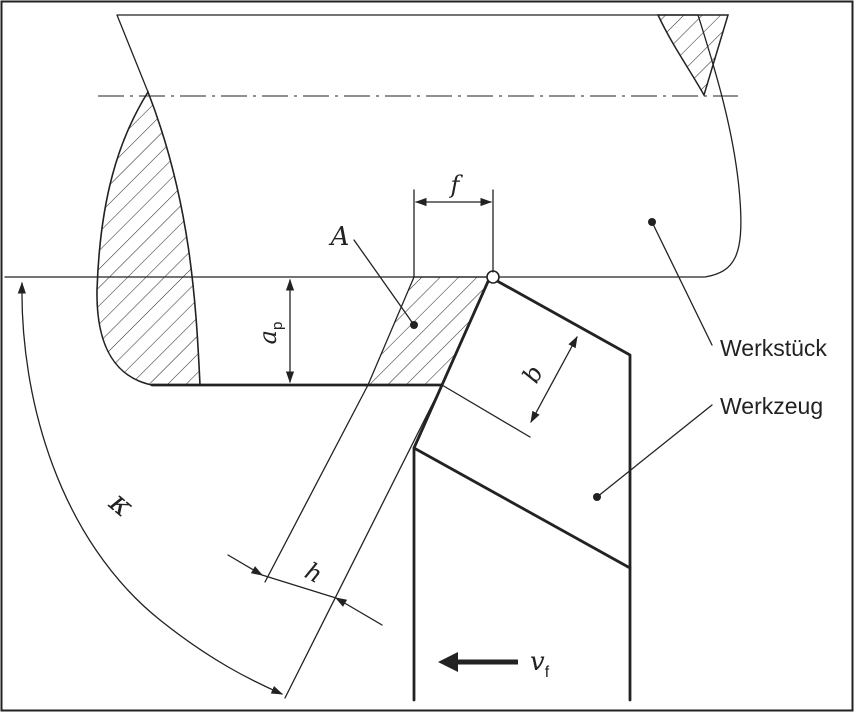  What do you see at coordinates (493, 277) in the screenshot?
I see `tool-tip-point` at bounding box center [493, 277].